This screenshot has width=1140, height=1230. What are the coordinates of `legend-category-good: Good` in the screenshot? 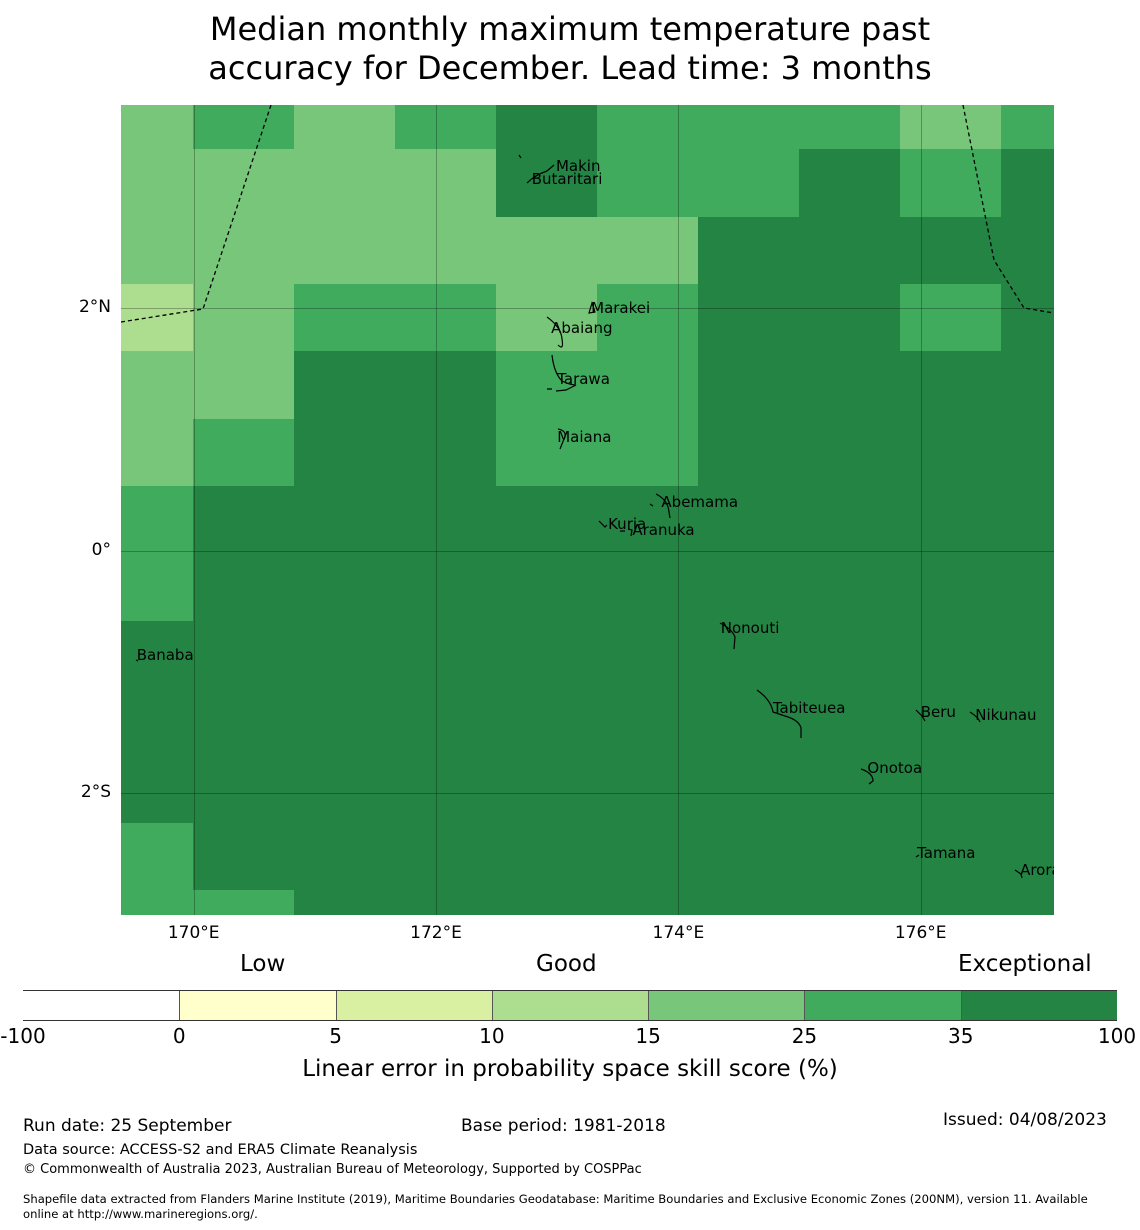 It's located at (566, 964).